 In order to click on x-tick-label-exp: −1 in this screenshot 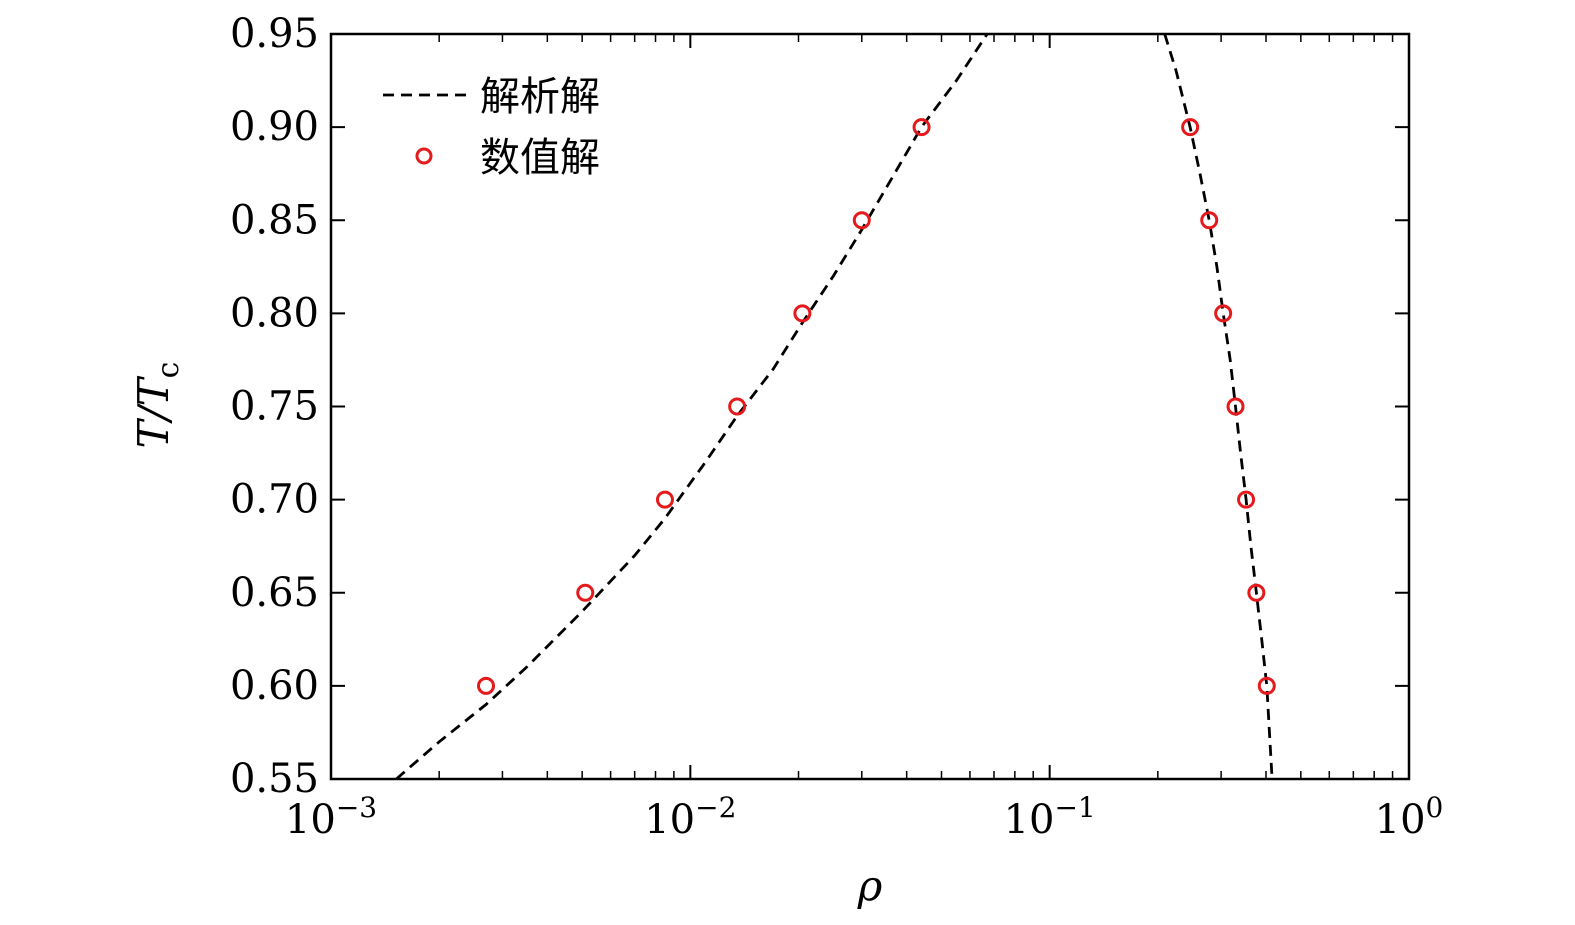, I will do `click(1074, 807)`.